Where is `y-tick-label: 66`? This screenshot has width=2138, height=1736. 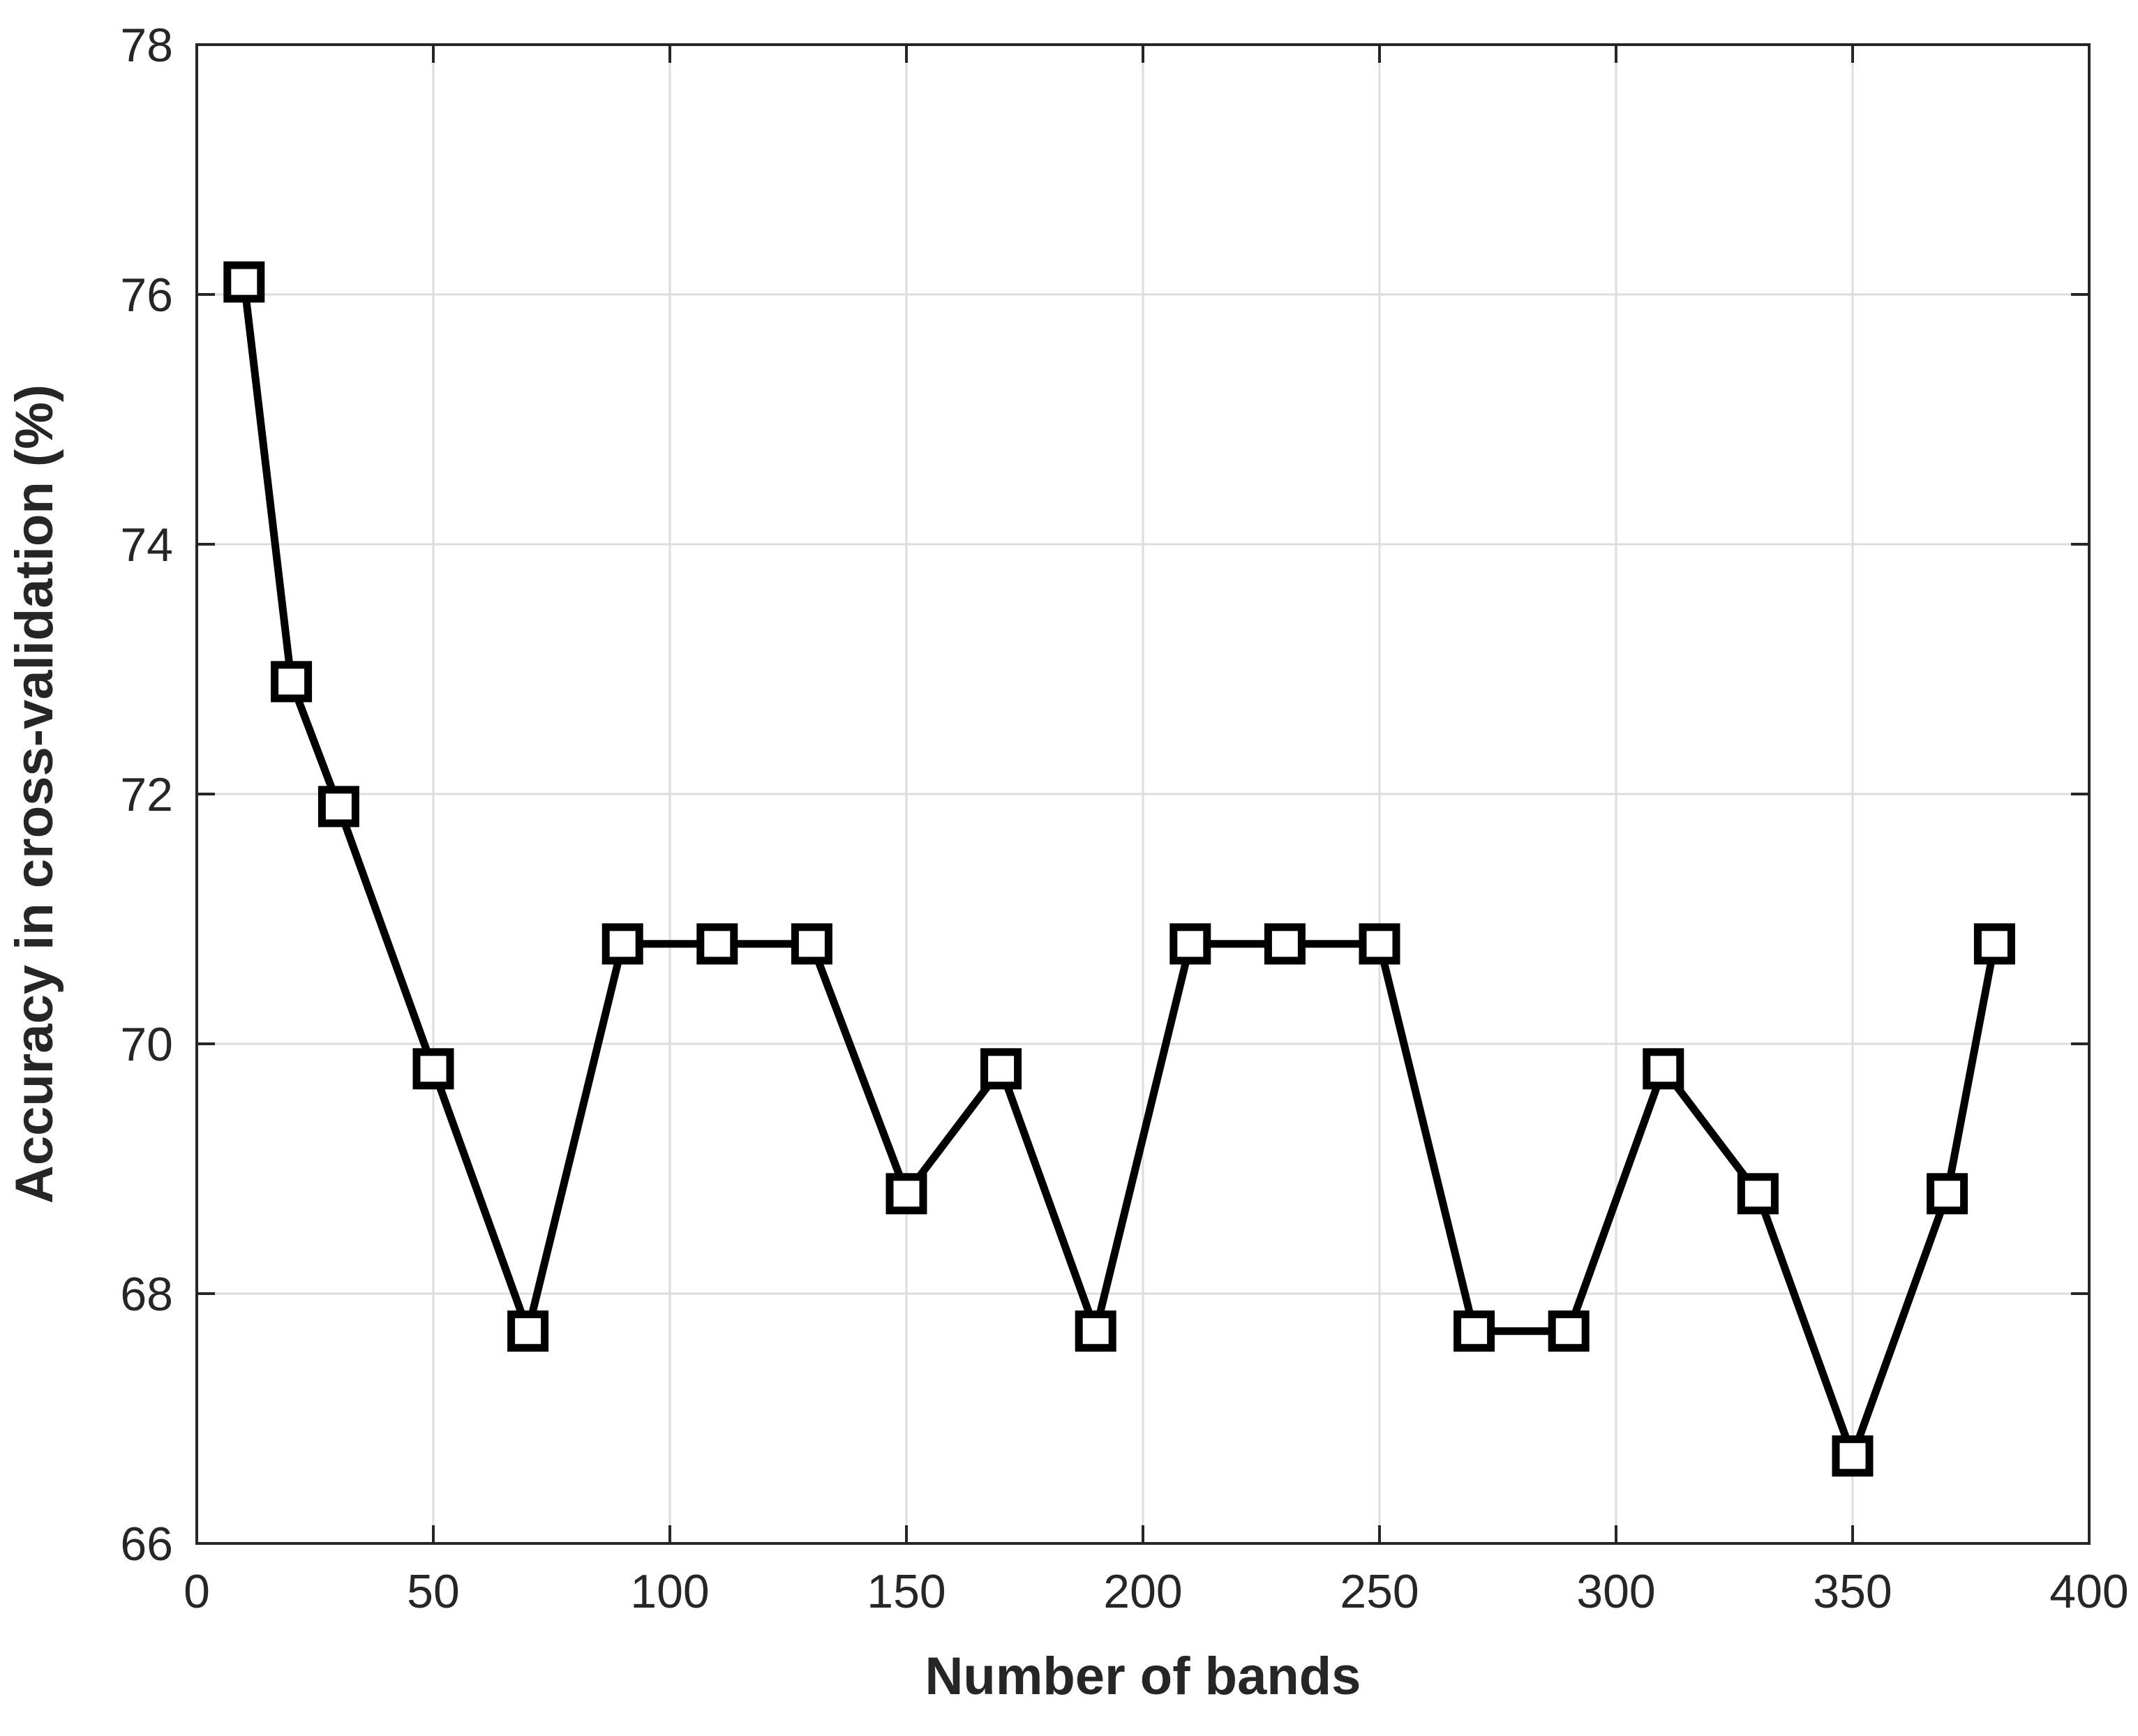 y-tick-label: 66 is located at coordinates (146, 1544).